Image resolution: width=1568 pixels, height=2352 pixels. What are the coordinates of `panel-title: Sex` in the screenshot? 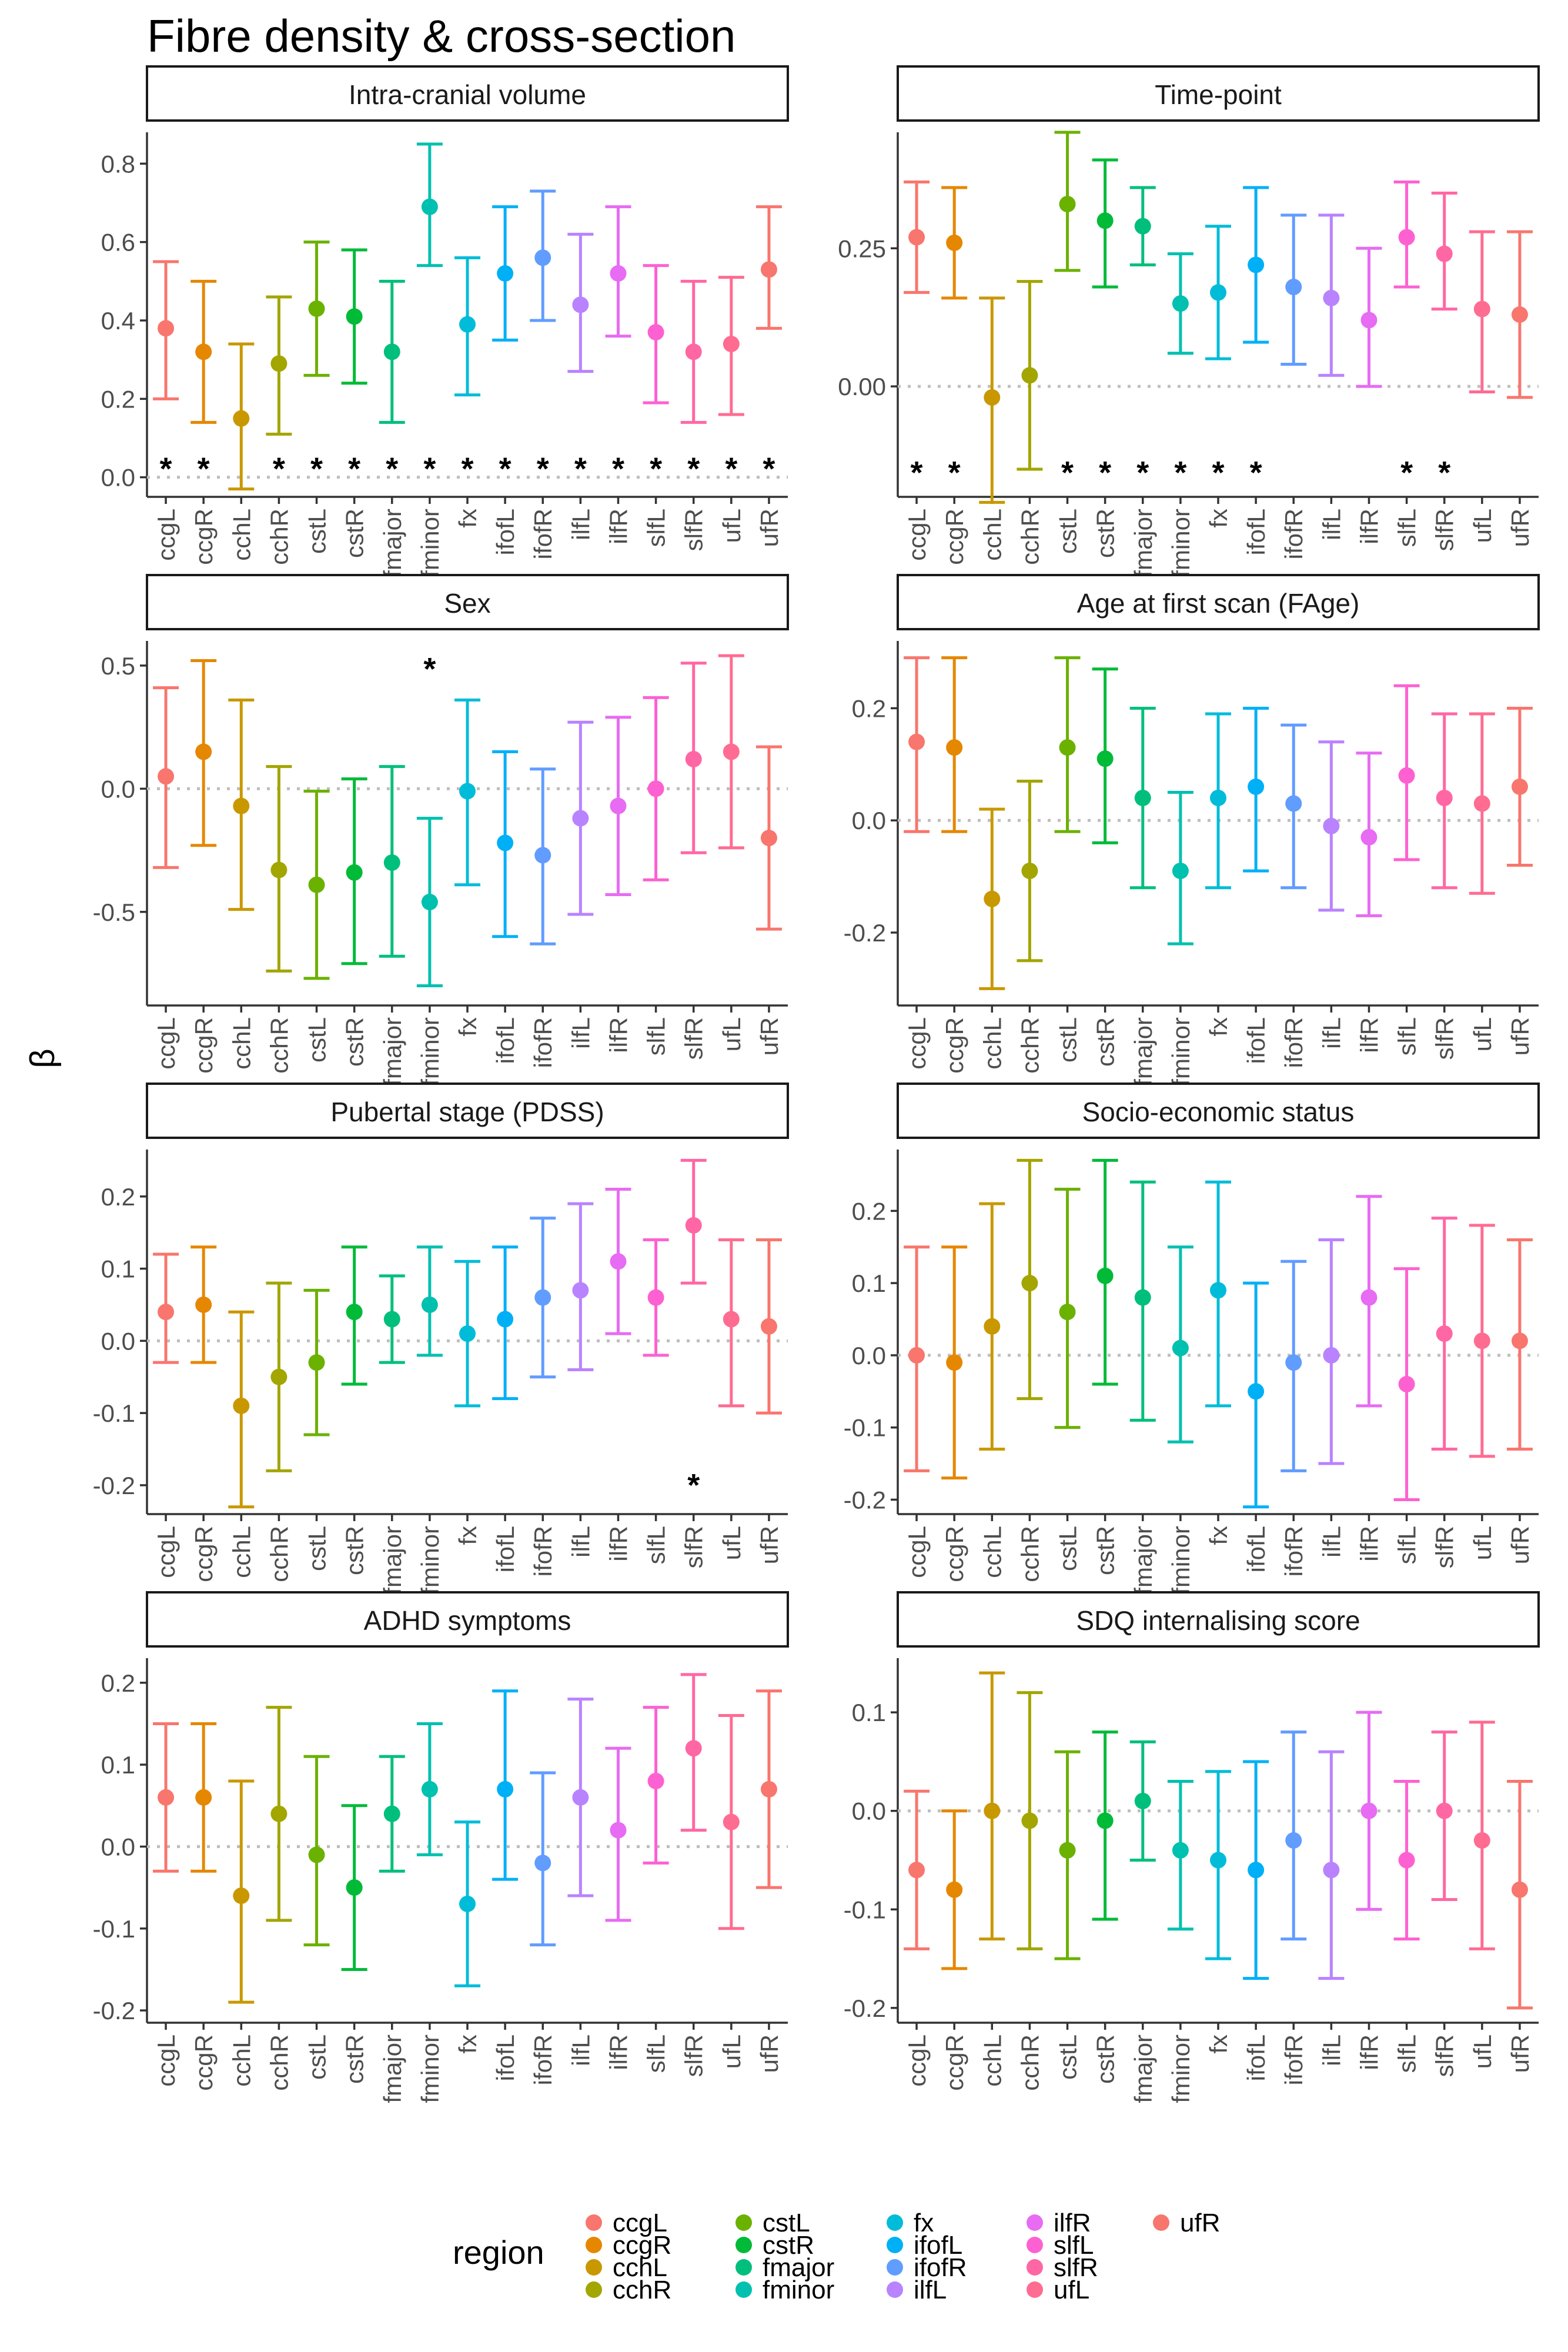 It's located at (467, 603).